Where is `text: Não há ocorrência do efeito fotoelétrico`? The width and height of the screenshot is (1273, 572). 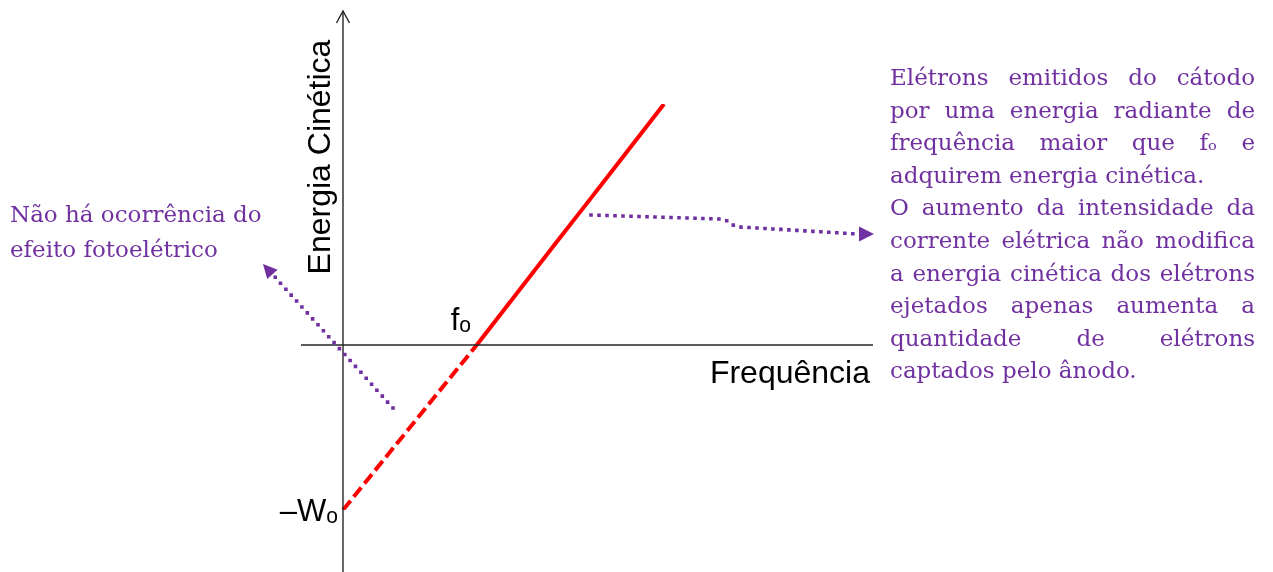 text: Não há ocorrência do efeito fotoelétrico is located at coordinates (136, 232).